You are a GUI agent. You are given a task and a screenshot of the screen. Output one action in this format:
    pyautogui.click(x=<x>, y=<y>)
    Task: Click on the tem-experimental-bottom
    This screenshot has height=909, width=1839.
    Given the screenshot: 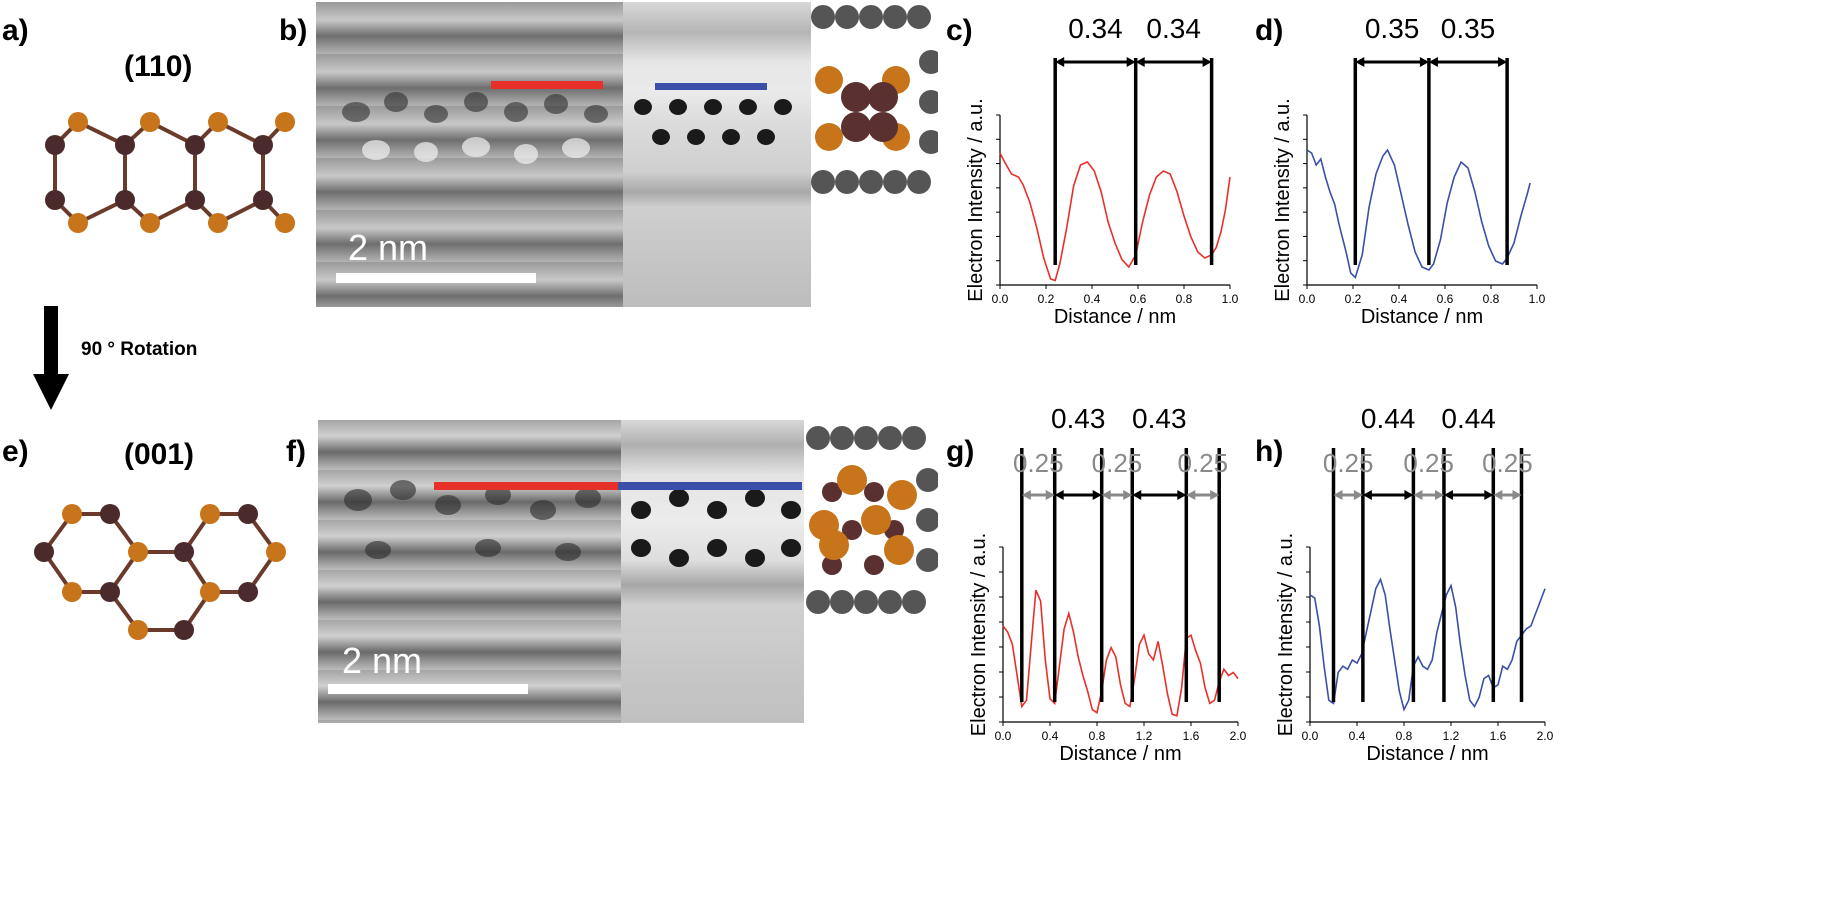 What is the action you would take?
    pyautogui.click(x=469, y=571)
    